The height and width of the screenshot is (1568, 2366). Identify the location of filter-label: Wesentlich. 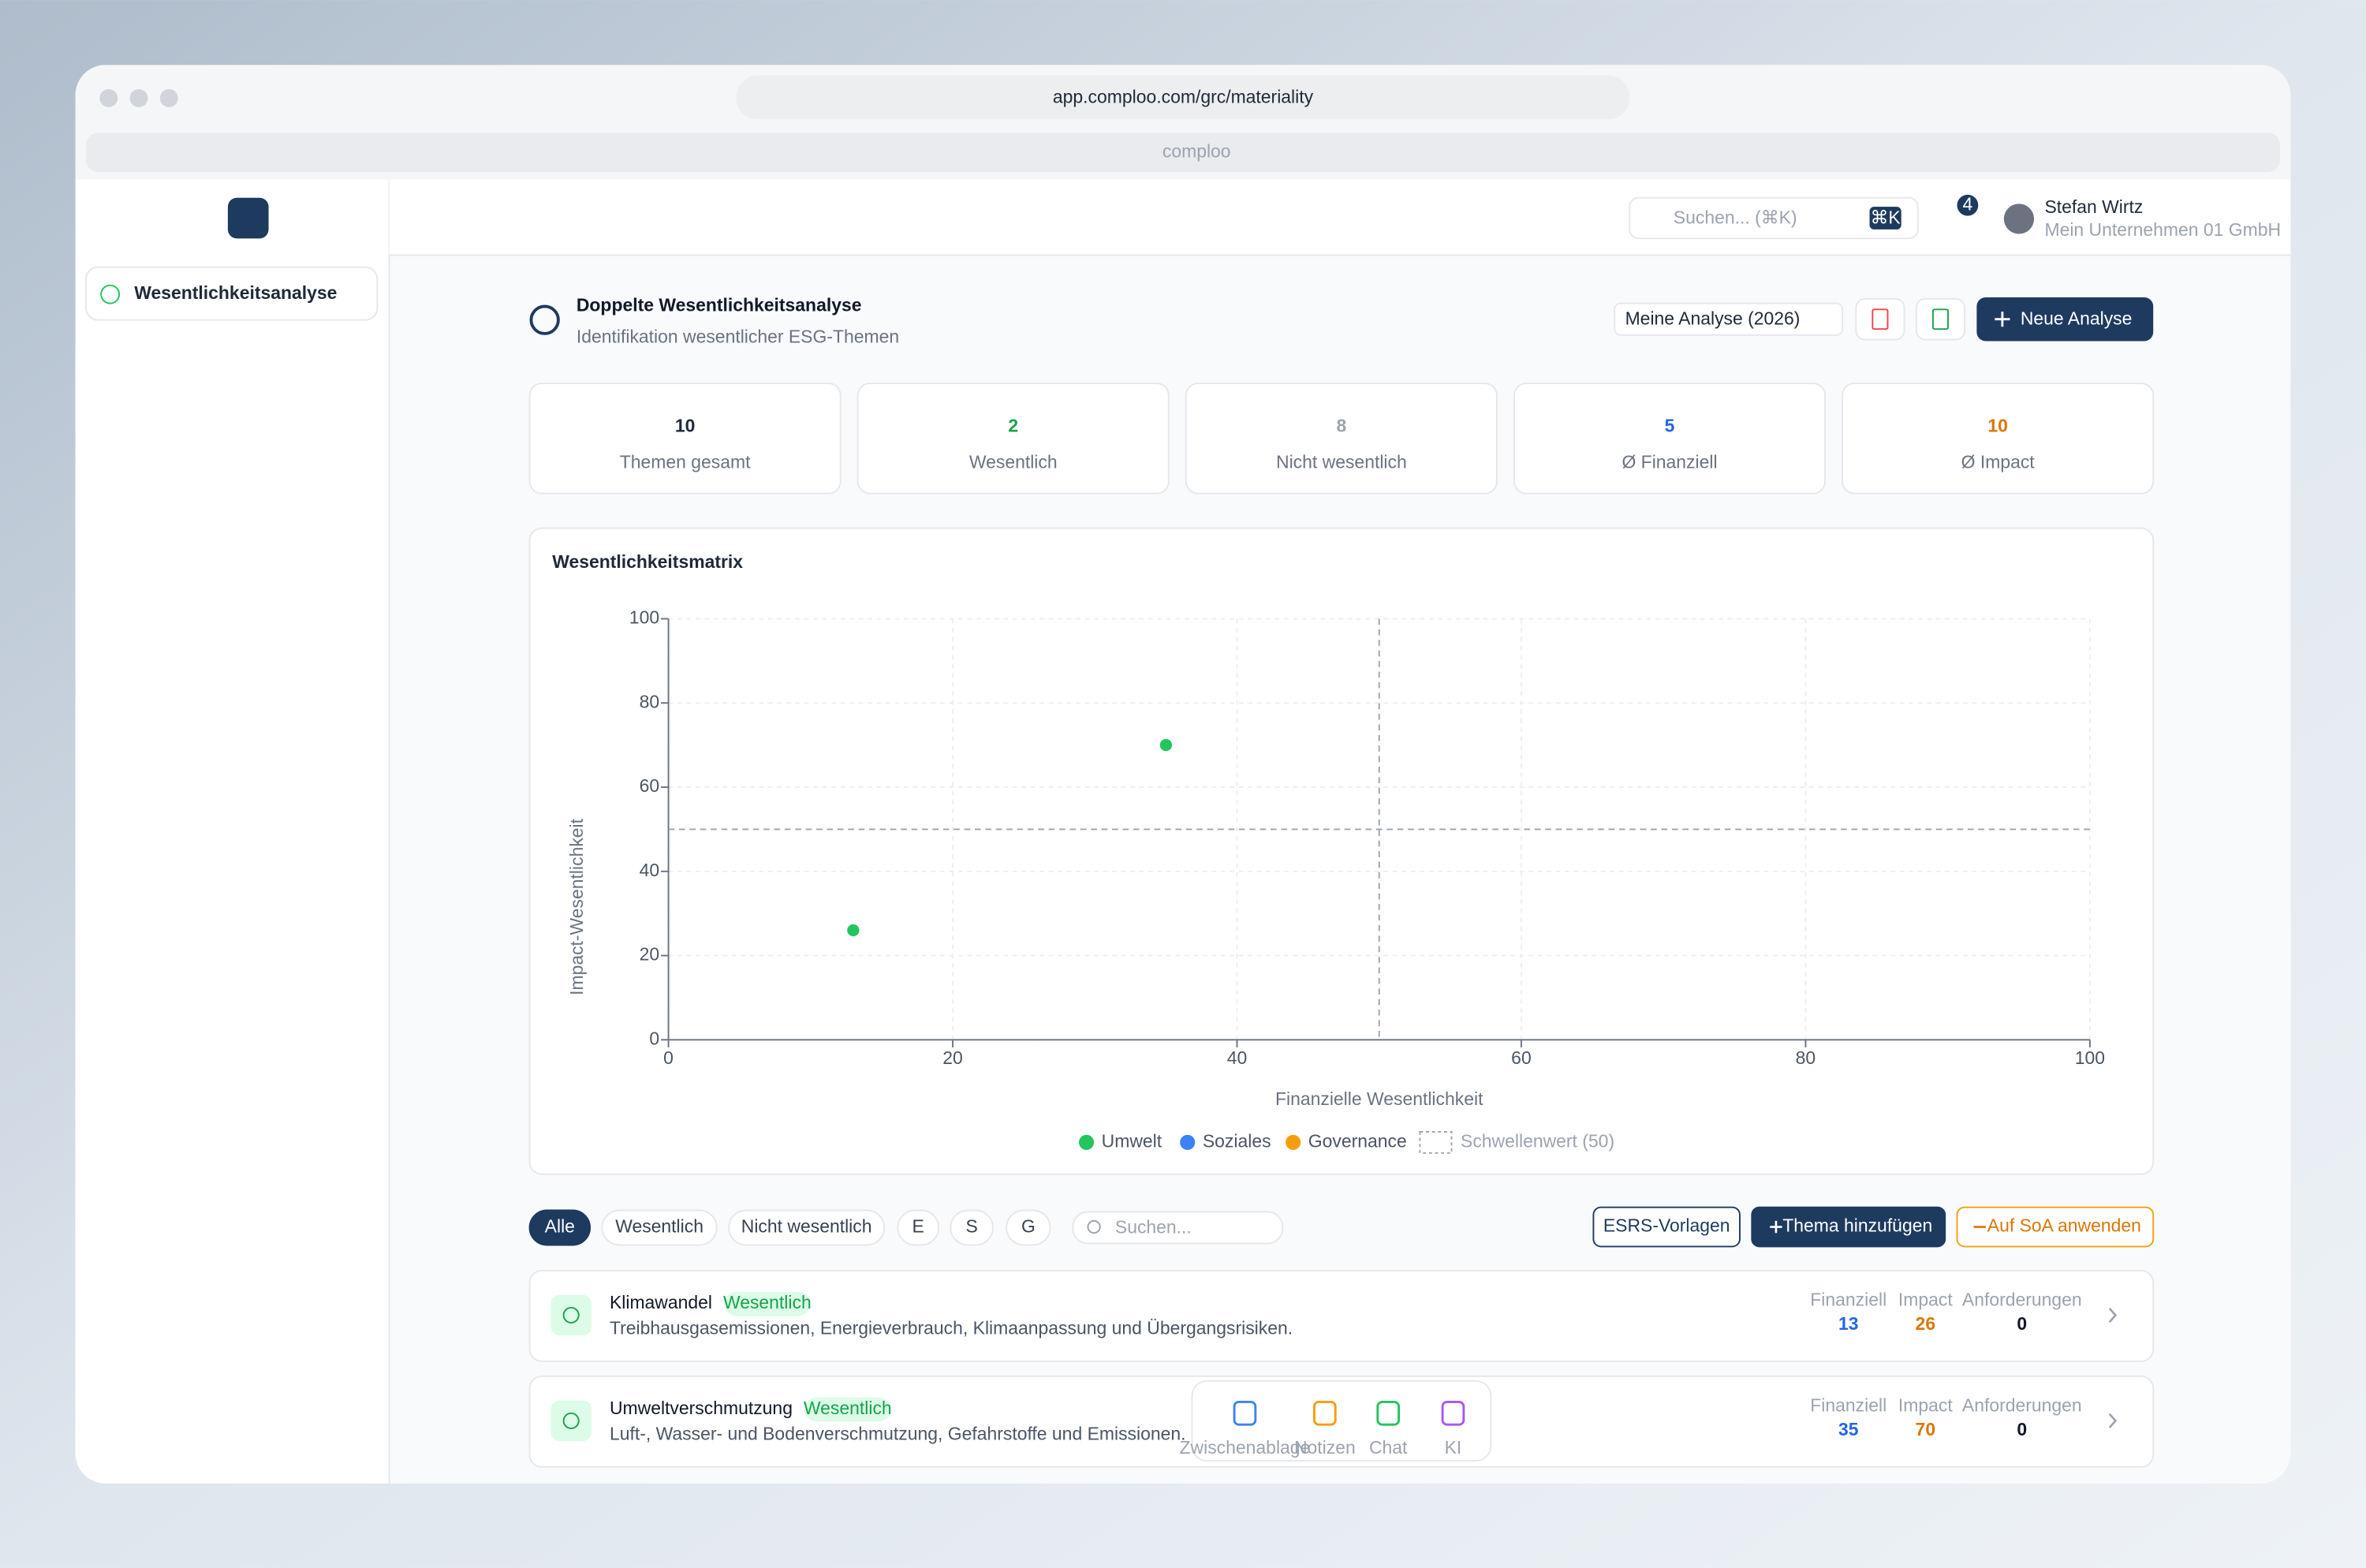
(659, 1226).